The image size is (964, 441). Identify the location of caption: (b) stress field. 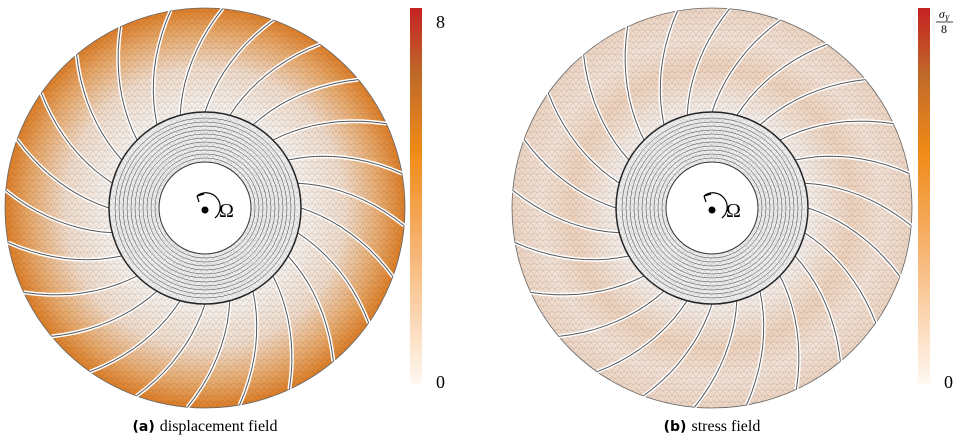
(712, 426).